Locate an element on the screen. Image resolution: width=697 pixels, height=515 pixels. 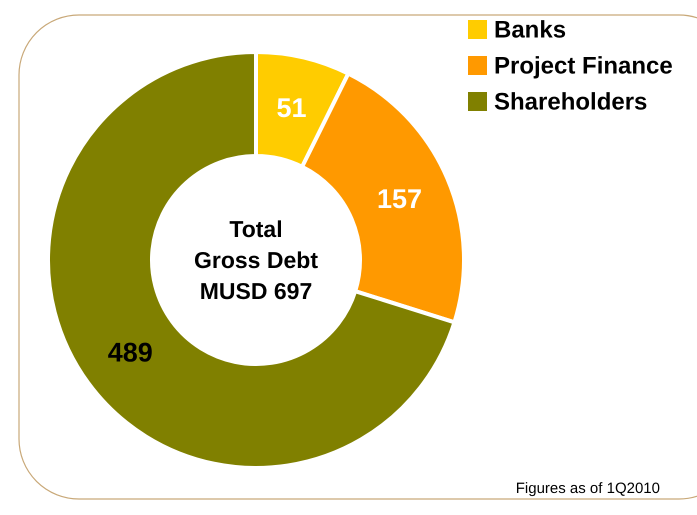
legend-label: Banks is located at coordinates (530, 30).